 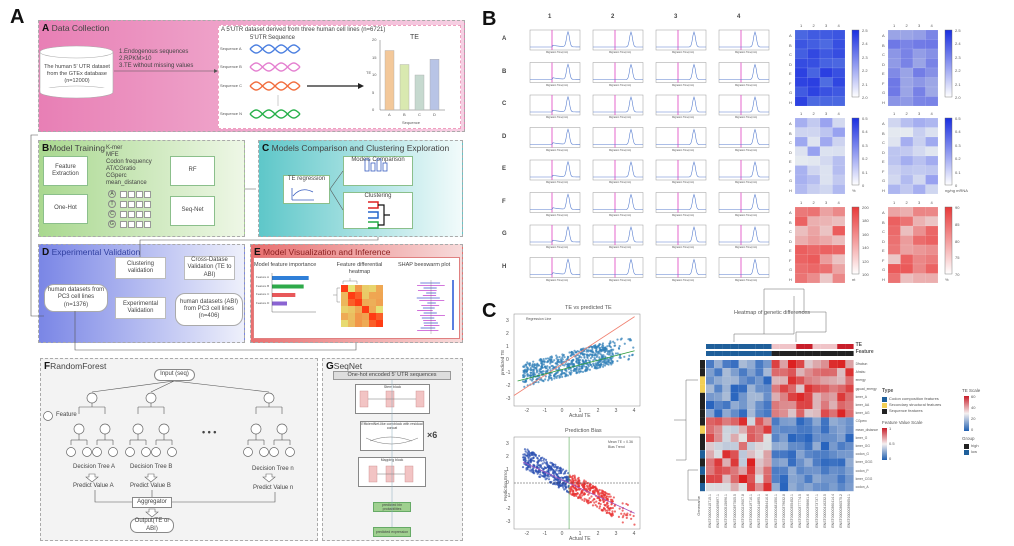 What do you see at coordinates (367, 165) in the screenshot?
I see `comparison-bar-icon` at bounding box center [367, 165].